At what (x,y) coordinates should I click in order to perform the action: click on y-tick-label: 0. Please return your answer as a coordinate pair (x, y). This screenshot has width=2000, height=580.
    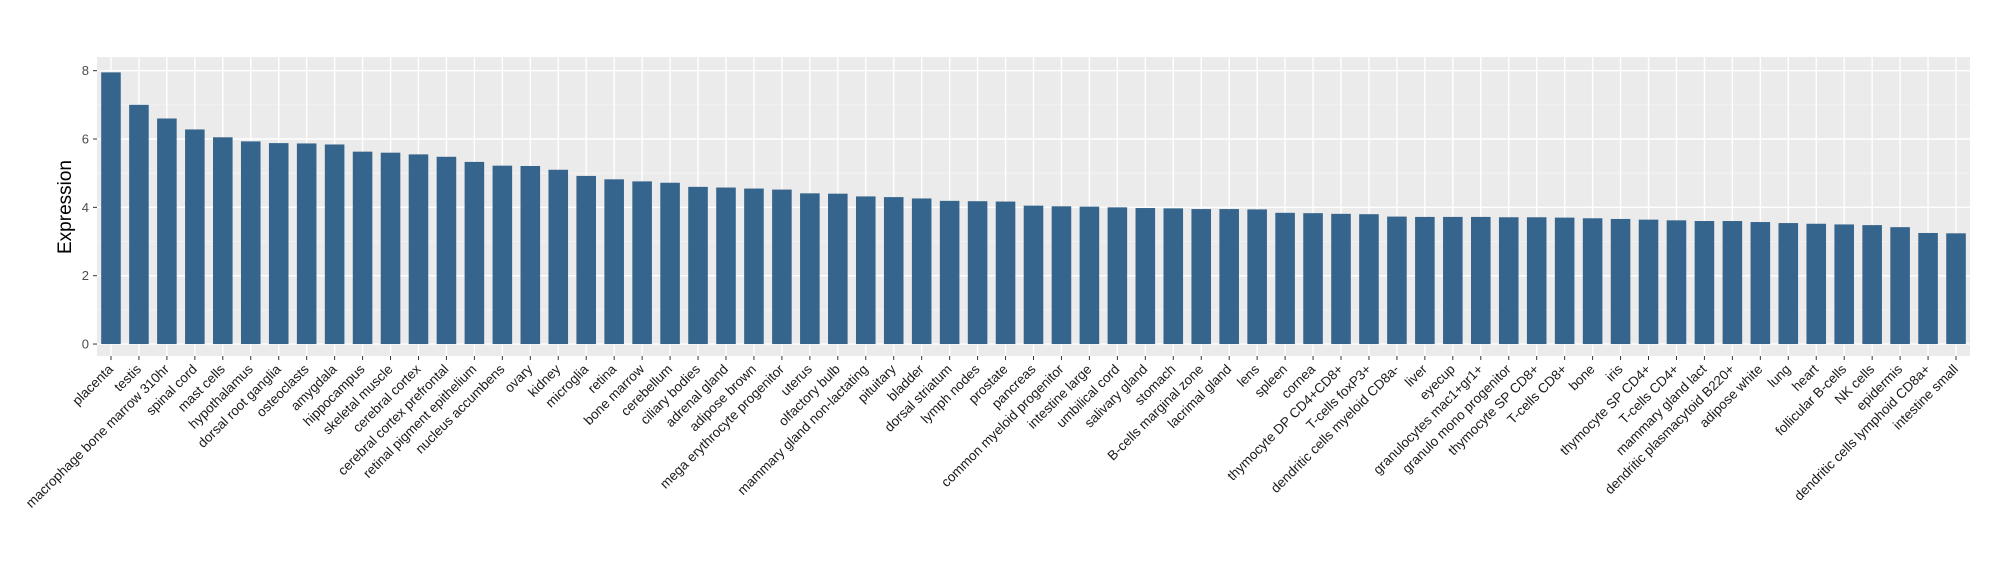
    Looking at the image, I should click on (85, 344).